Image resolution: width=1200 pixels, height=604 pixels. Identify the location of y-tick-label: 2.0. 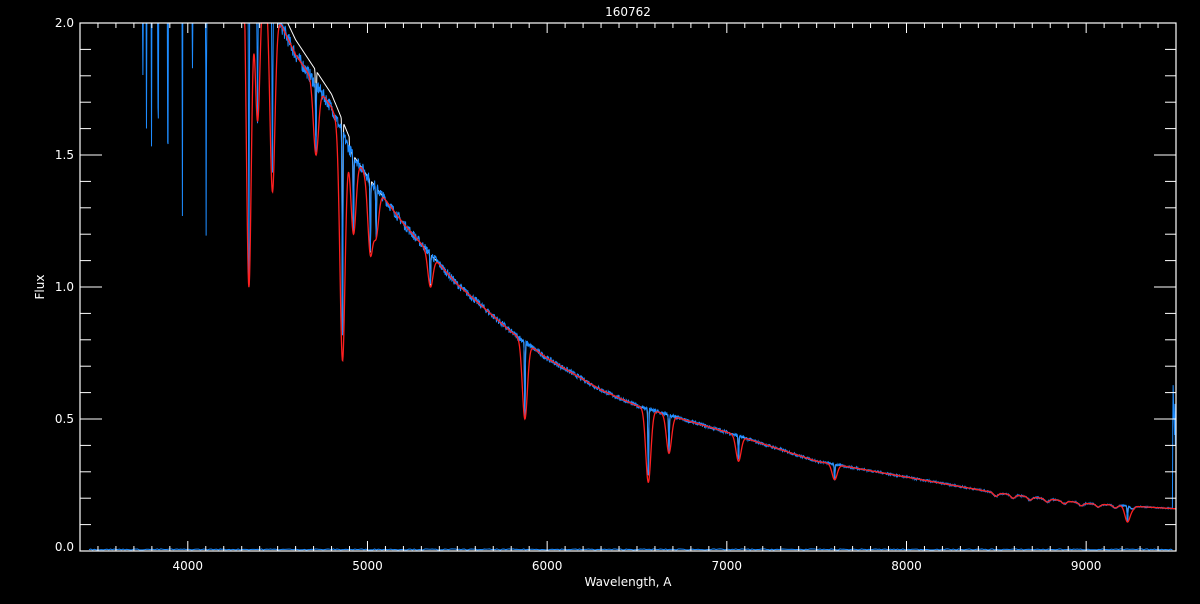
(64, 23).